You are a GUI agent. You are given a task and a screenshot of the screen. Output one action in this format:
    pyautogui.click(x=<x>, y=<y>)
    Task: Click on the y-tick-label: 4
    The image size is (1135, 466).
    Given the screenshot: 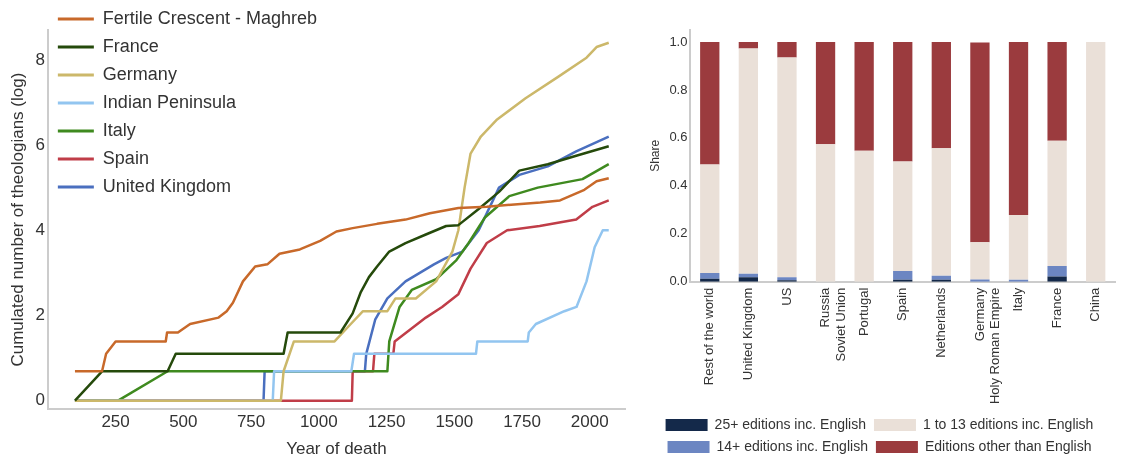 What is the action you would take?
    pyautogui.click(x=40, y=229)
    